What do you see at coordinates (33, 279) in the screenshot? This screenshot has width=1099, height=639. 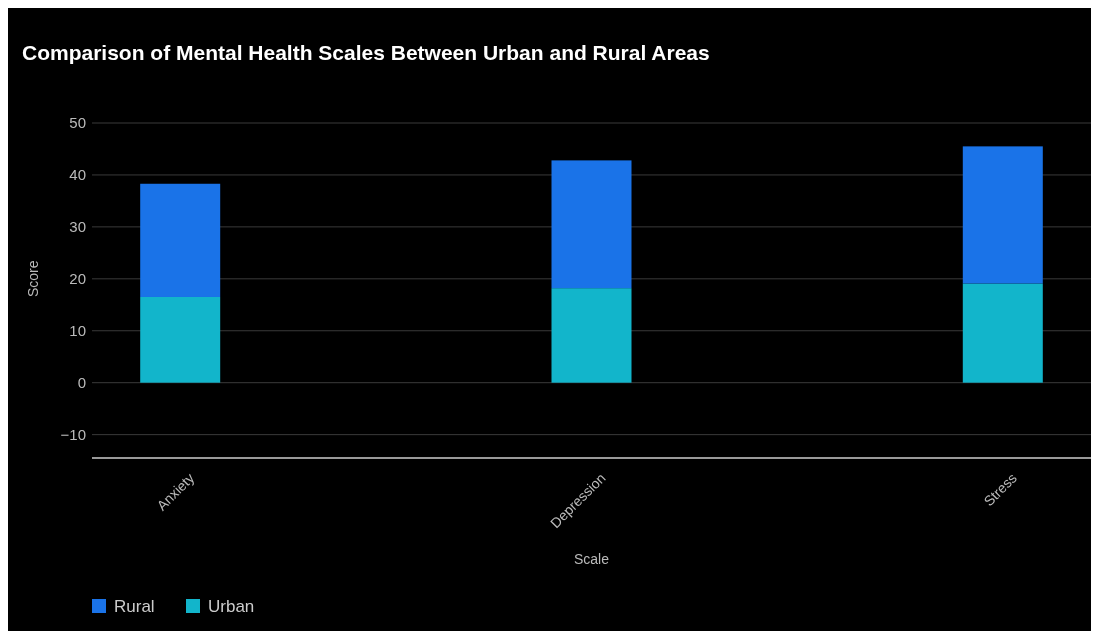 I see `y-axis-title: Score` at bounding box center [33, 279].